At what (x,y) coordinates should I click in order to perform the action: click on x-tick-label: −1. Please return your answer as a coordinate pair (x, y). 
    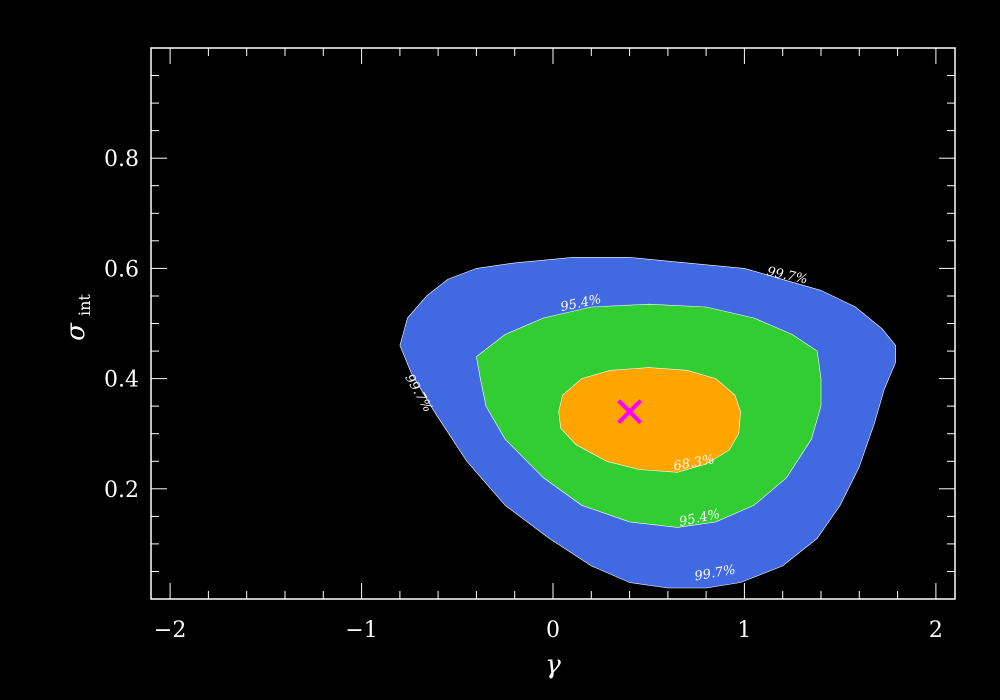
    Looking at the image, I should click on (361, 630).